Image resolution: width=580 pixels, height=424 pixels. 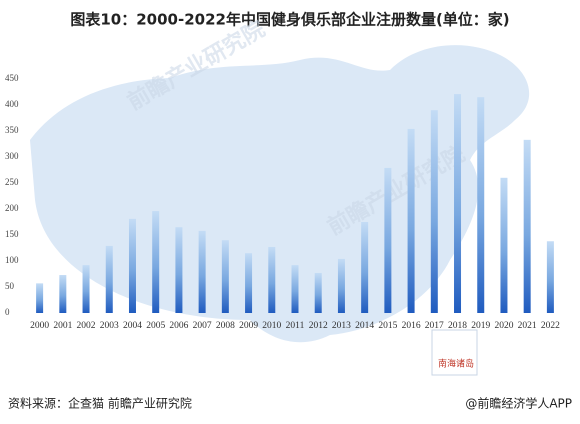 I want to click on y-tick-label: 450, so click(x=12, y=78).